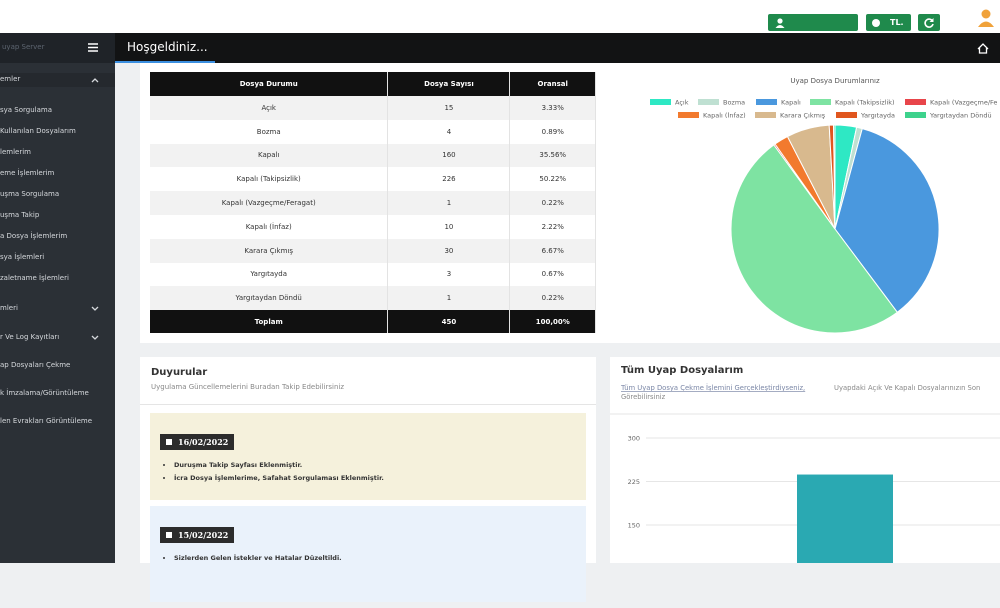 This screenshot has width=1000, height=608. What do you see at coordinates (373, 274) in the screenshot?
I see `table-row: Yargıtayda 3 0.67%` at bounding box center [373, 274].